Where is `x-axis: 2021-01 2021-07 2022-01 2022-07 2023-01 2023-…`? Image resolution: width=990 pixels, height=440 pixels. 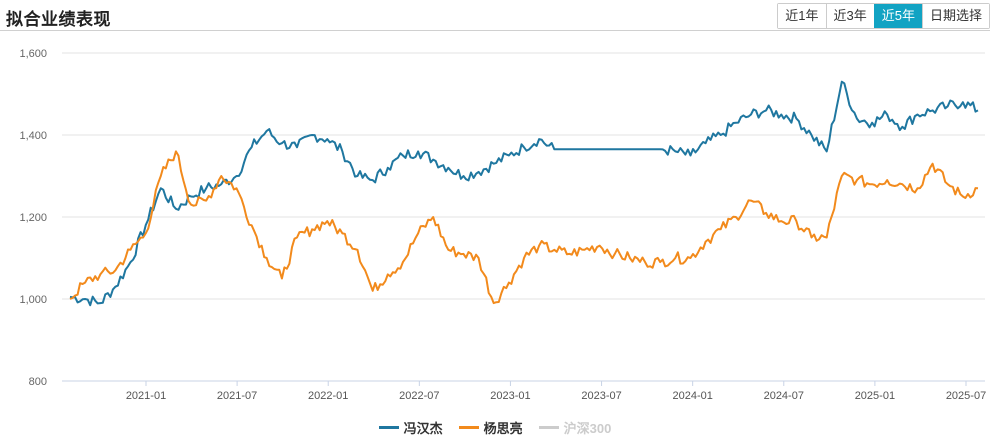
x-axis: 2021-01 2021-07 2022-01 2022-07 2023-01 2023-… is located at coordinates (556, 391).